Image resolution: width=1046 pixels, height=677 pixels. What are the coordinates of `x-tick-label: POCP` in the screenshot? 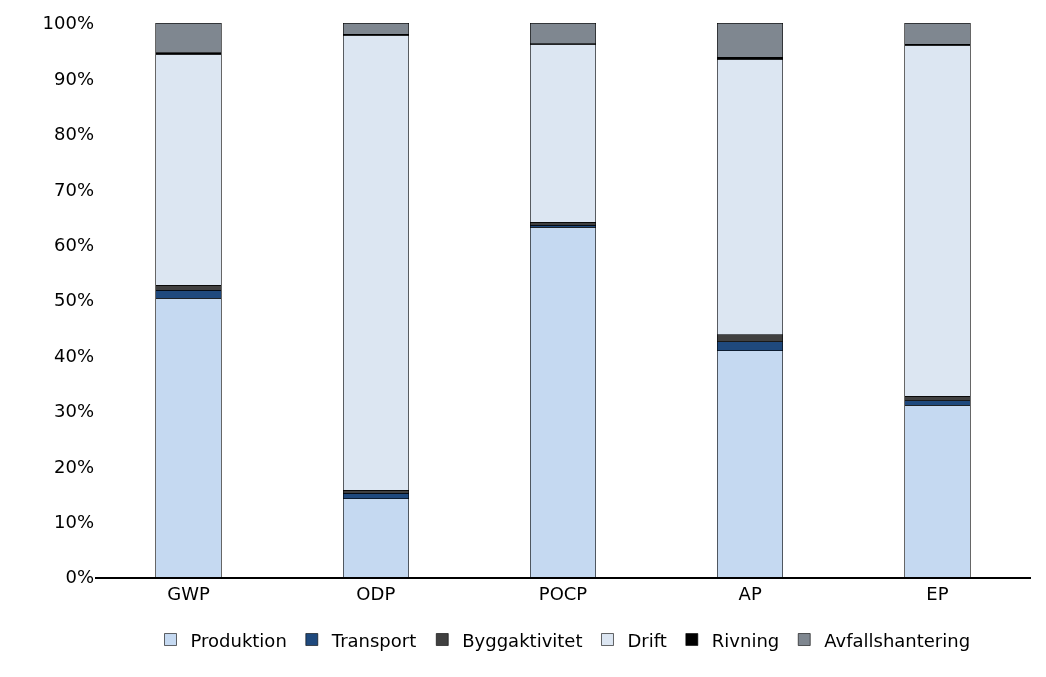 It's located at (563, 594).